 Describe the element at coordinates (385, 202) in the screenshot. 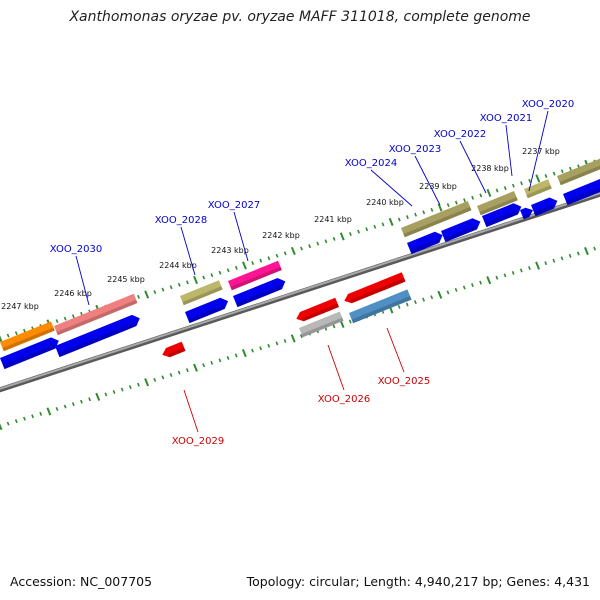

I see `kbp-tick-label: 2240 kbp` at that location.